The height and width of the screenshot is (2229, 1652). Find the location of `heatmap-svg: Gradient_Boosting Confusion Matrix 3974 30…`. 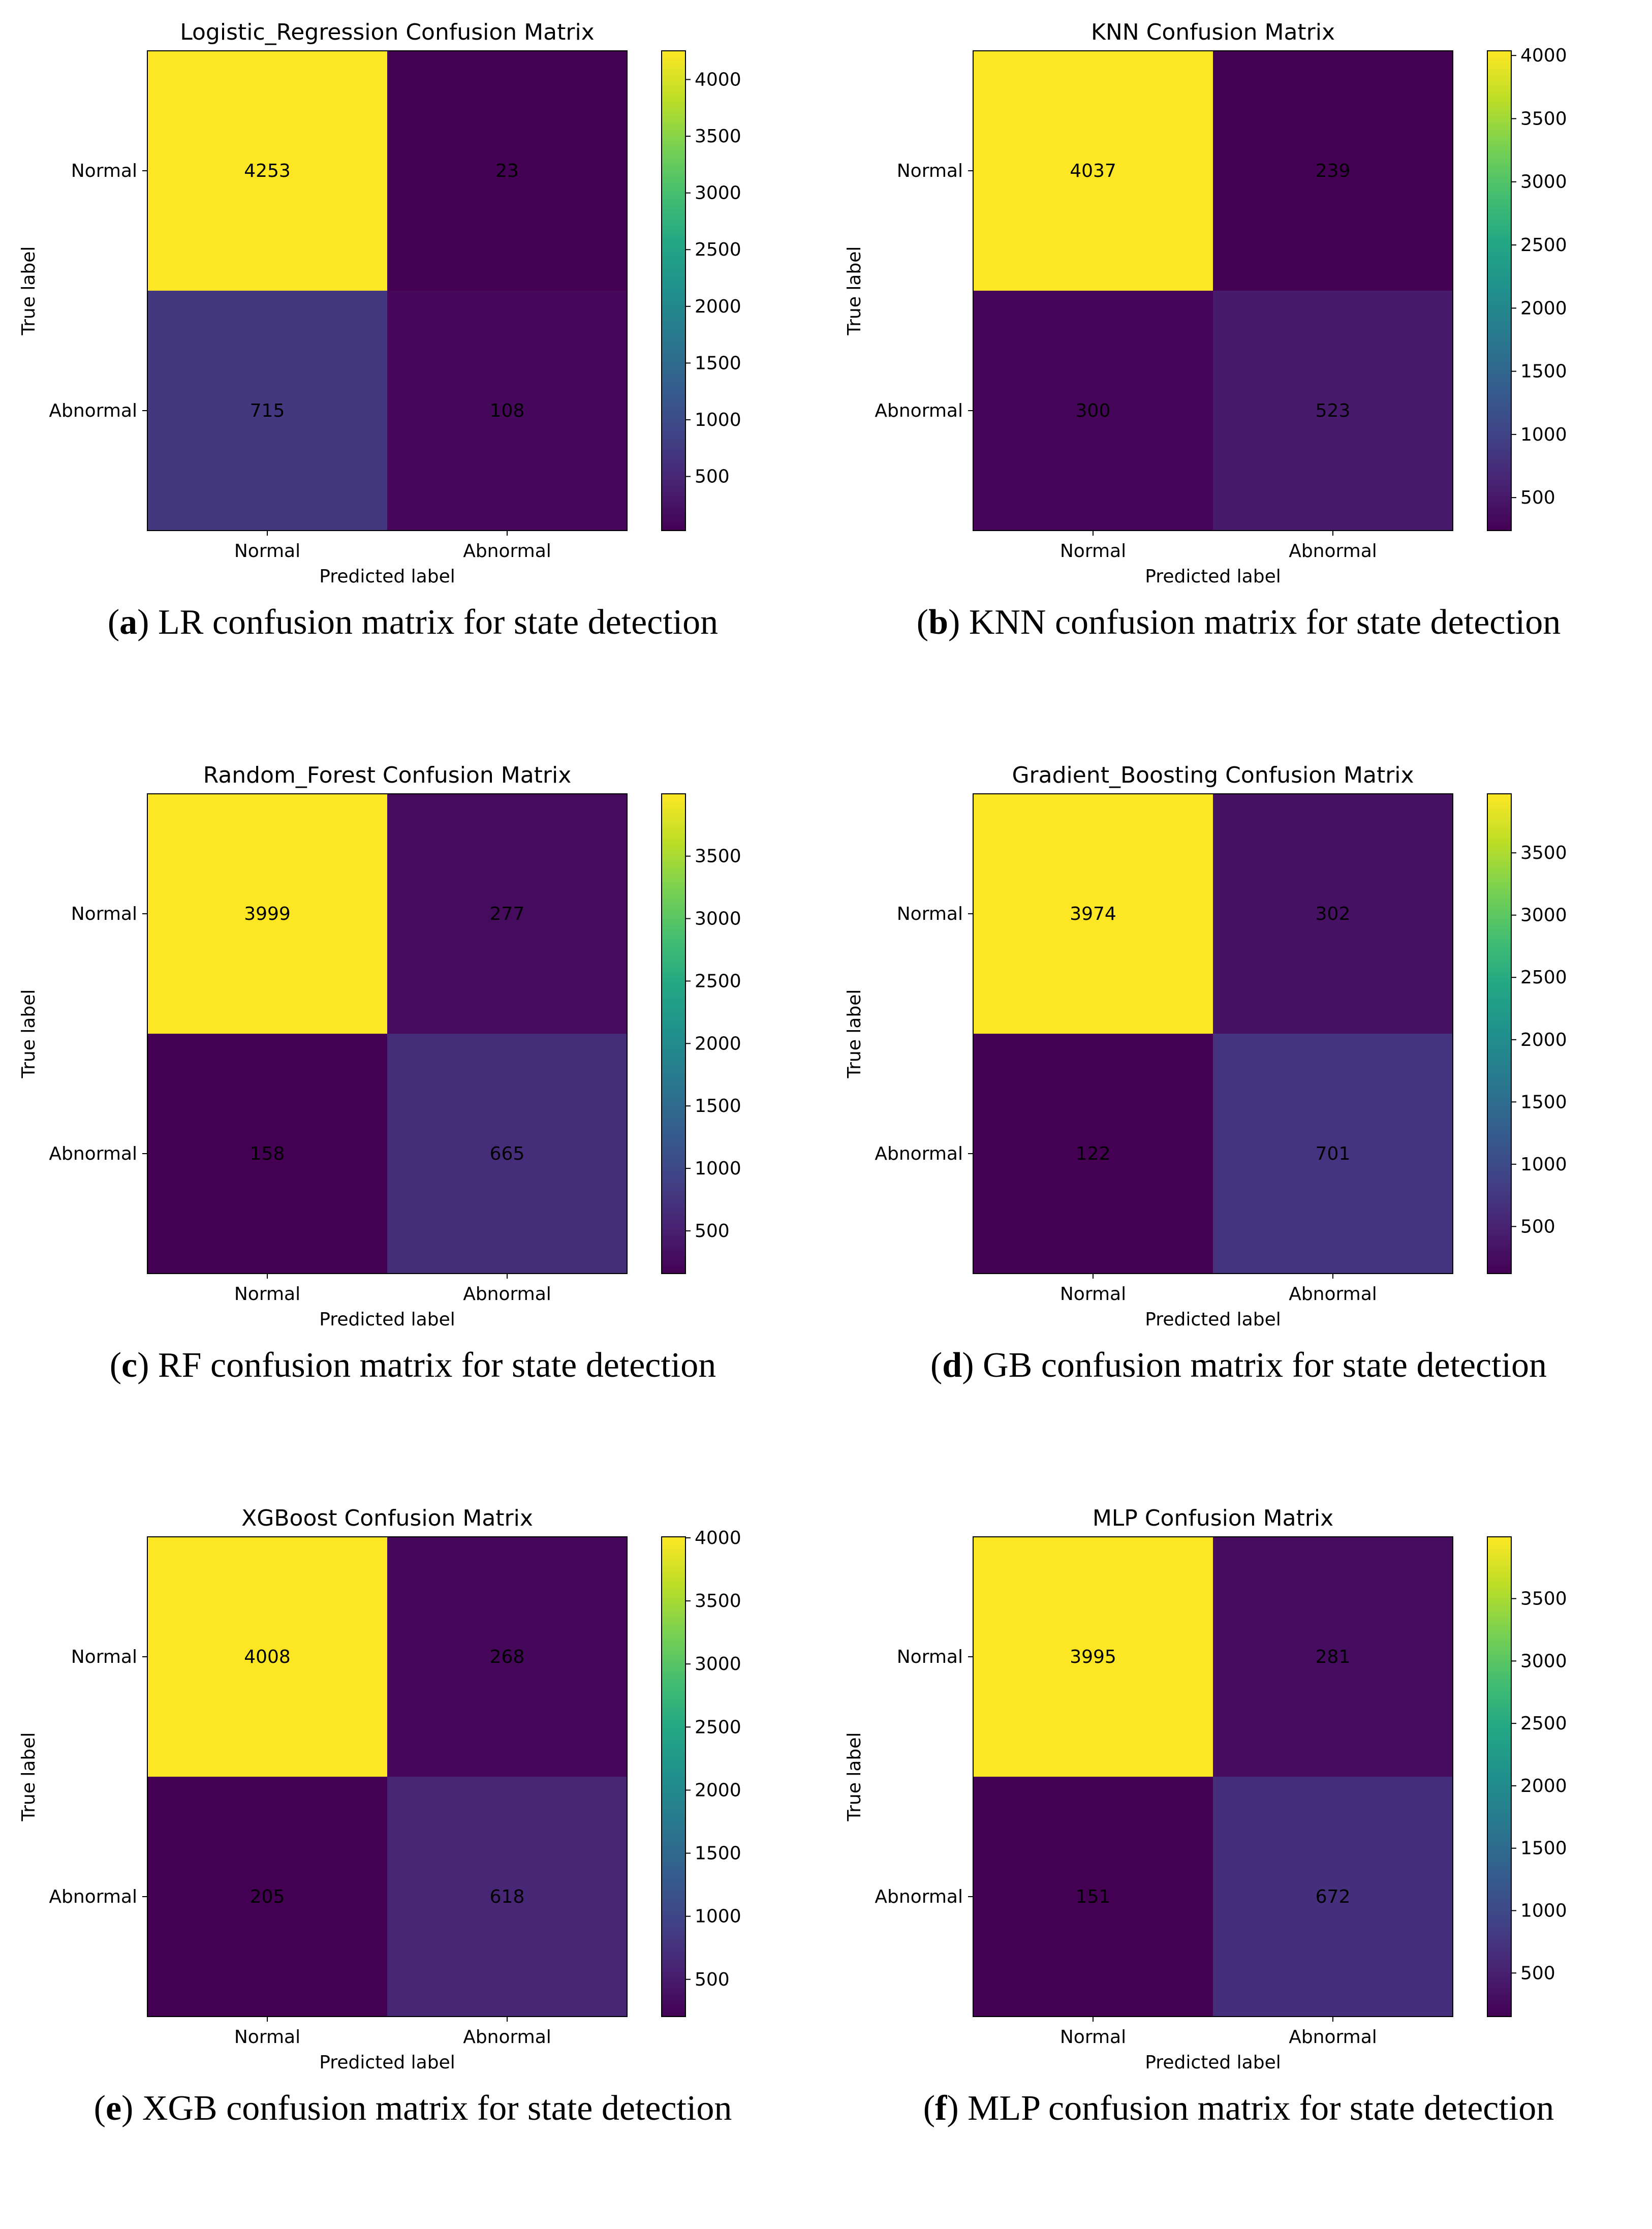

heatmap-svg: Gradient_Boosting Confusion Matrix 3974 30… is located at coordinates (1205, 1046).